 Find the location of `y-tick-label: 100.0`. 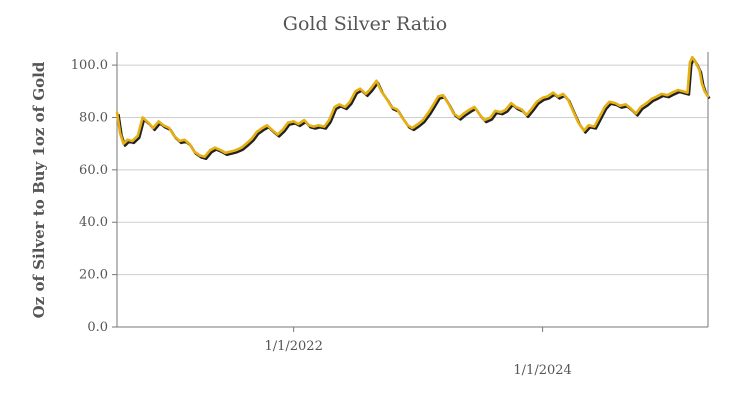

y-tick-label: 100.0 is located at coordinates (89, 65).